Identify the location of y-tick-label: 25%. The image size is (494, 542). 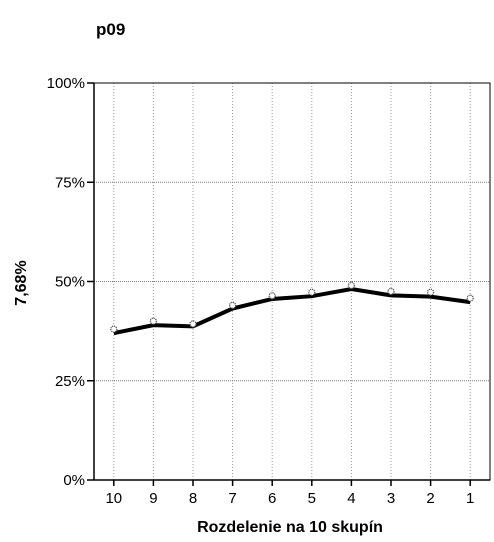
(70, 381).